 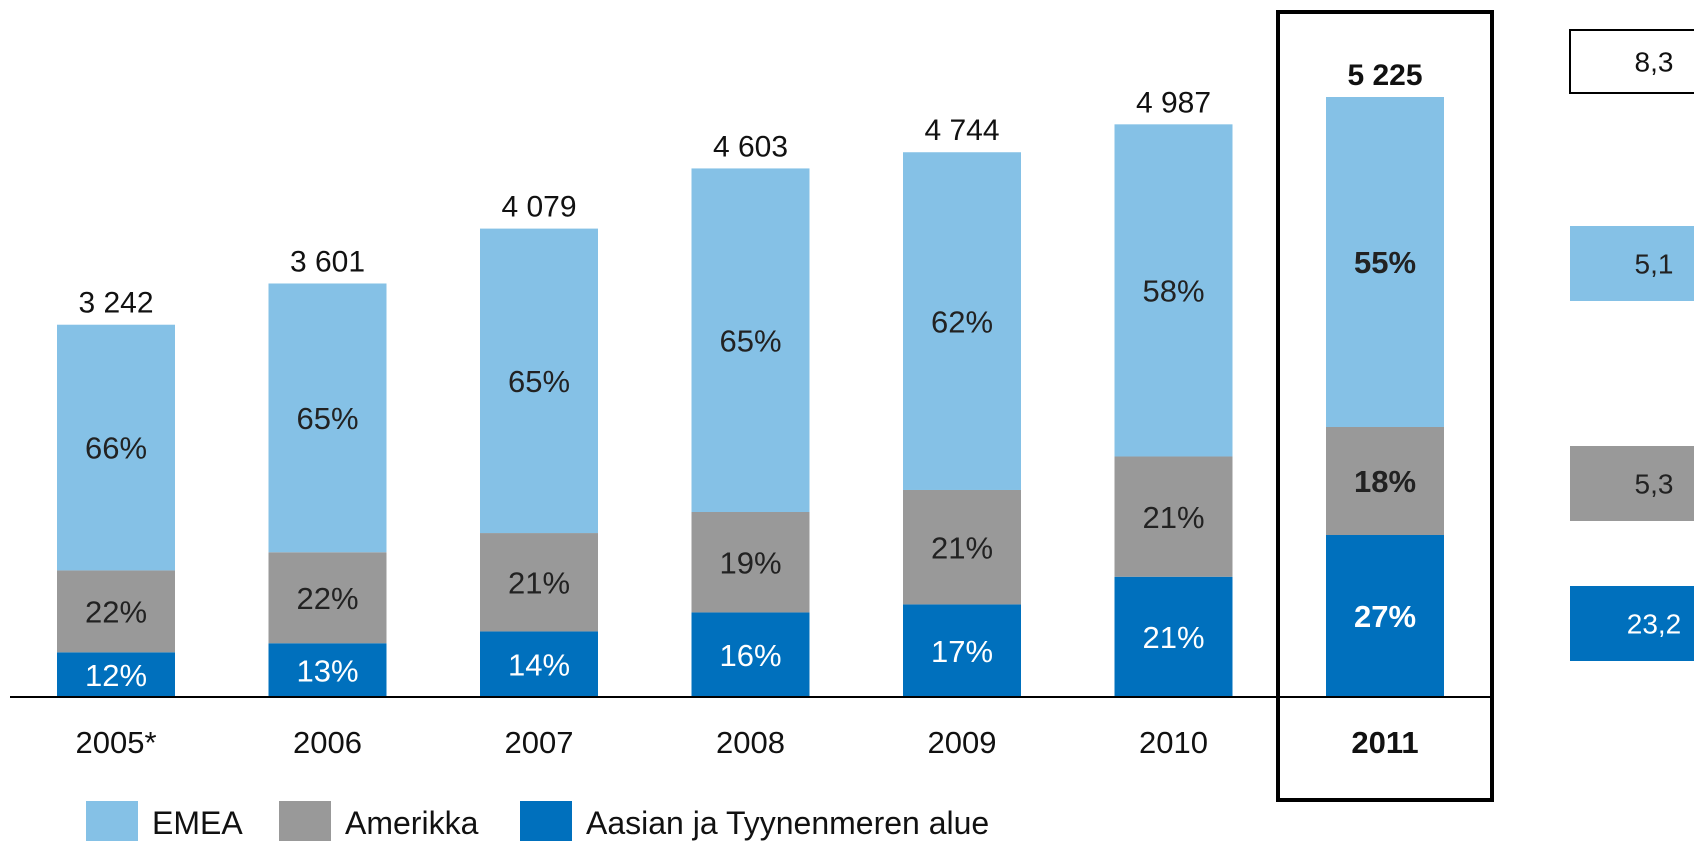 I want to click on segment-label-aasian-2009: 17%, so click(x=962, y=651).